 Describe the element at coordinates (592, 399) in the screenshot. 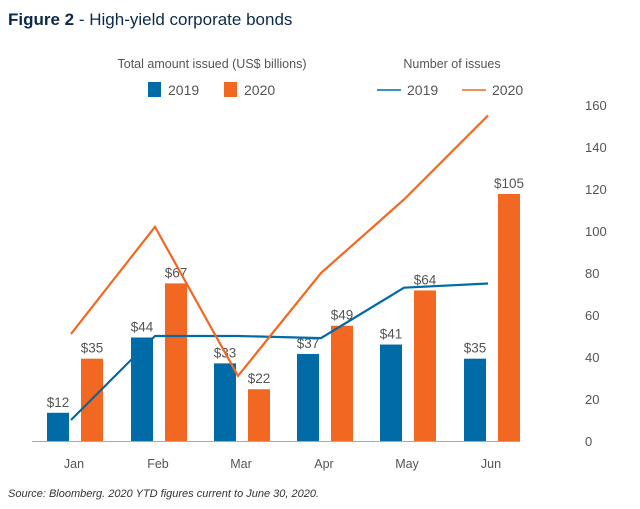

I see `right-axis-tick: 20` at that location.